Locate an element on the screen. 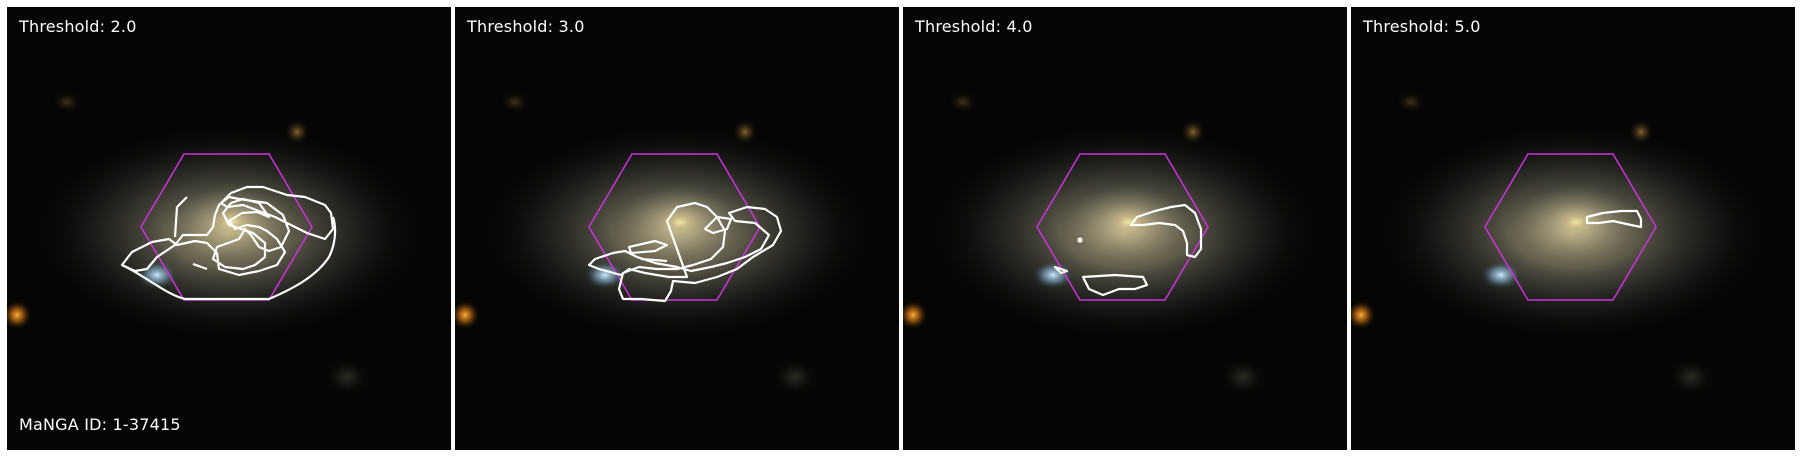  panel-title: Threshold: 3.0 is located at coordinates (526, 26).